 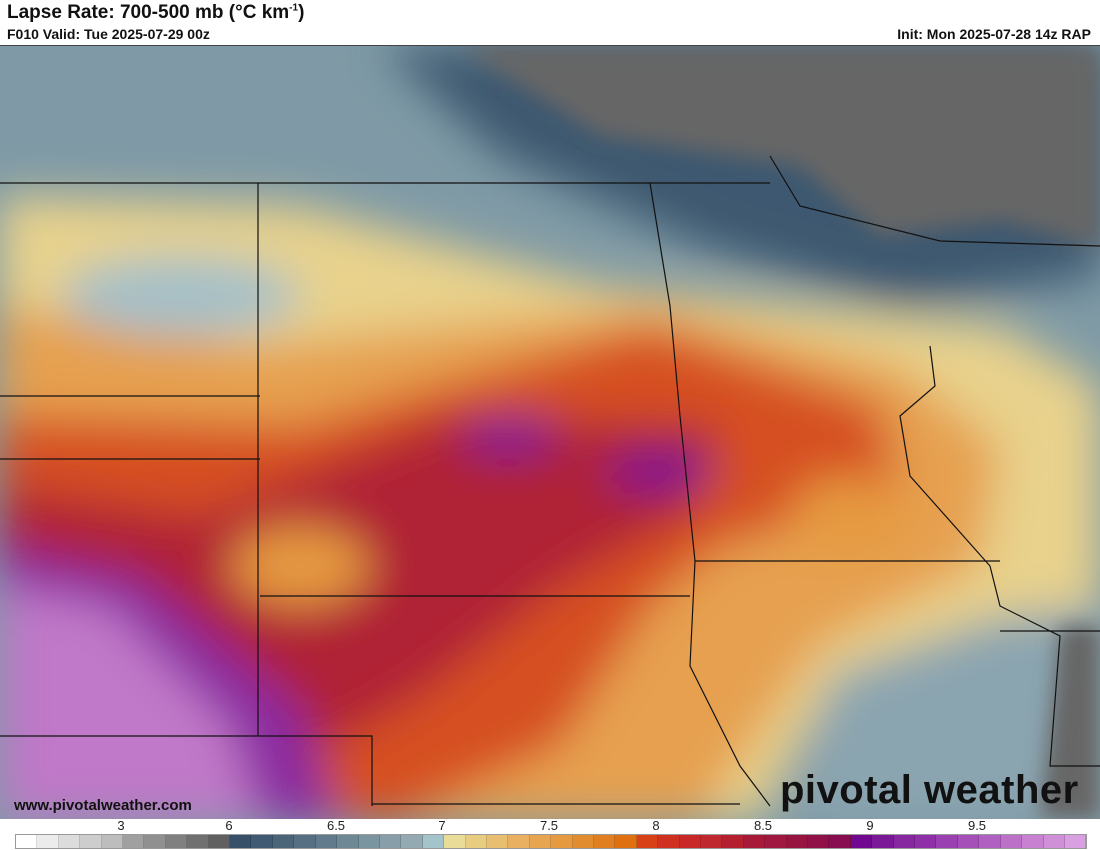 I want to click on website-watermark: www.pivotalweather.com, so click(x=103, y=805).